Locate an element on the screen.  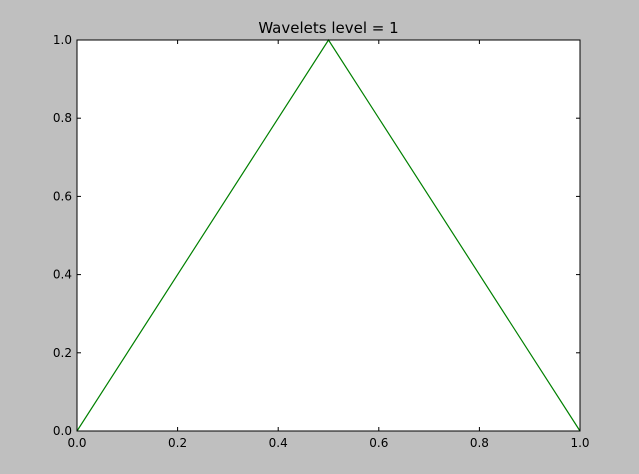
y-tick-label: 1.0 is located at coordinates (62, 40).